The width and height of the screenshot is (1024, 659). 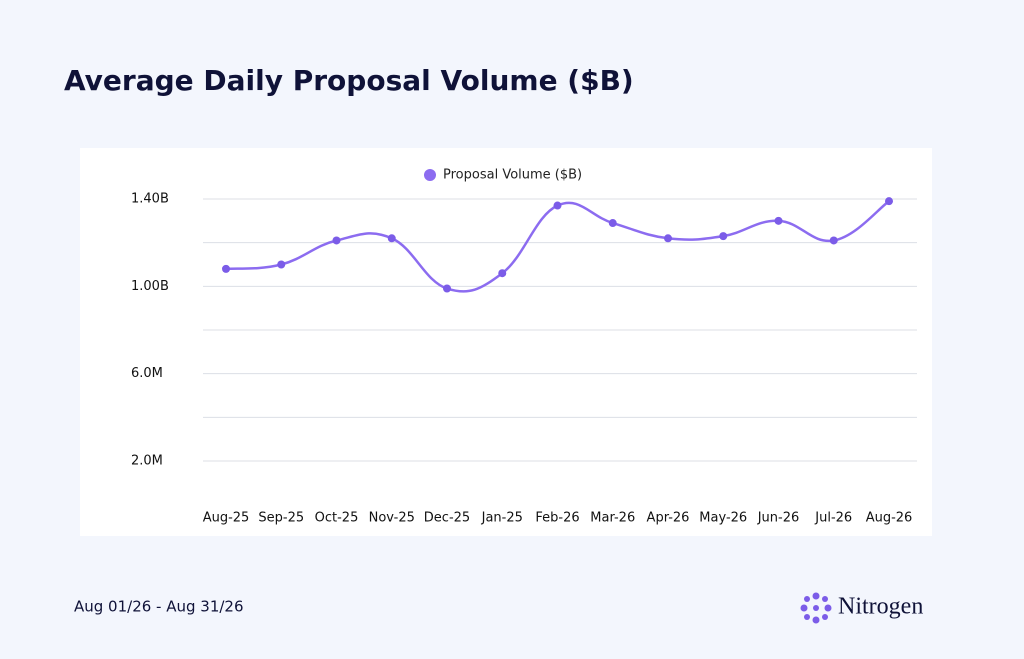 I want to click on brand-name: Nitrogen, so click(x=880, y=607).